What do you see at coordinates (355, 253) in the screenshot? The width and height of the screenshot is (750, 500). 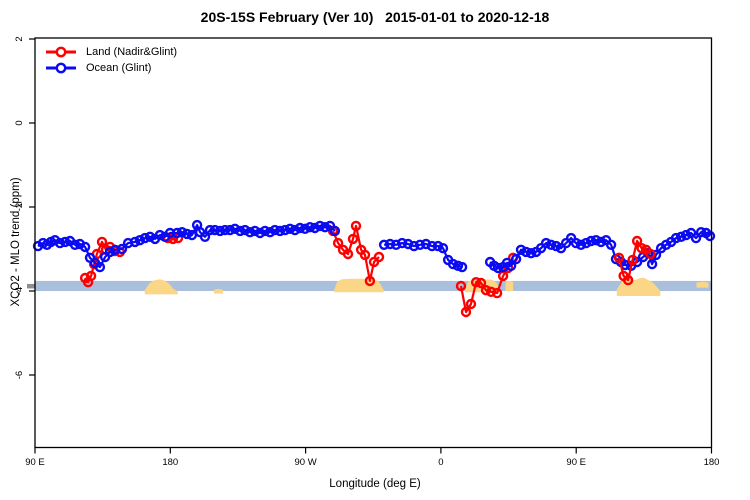 I see `land-series-line` at bounding box center [355, 253].